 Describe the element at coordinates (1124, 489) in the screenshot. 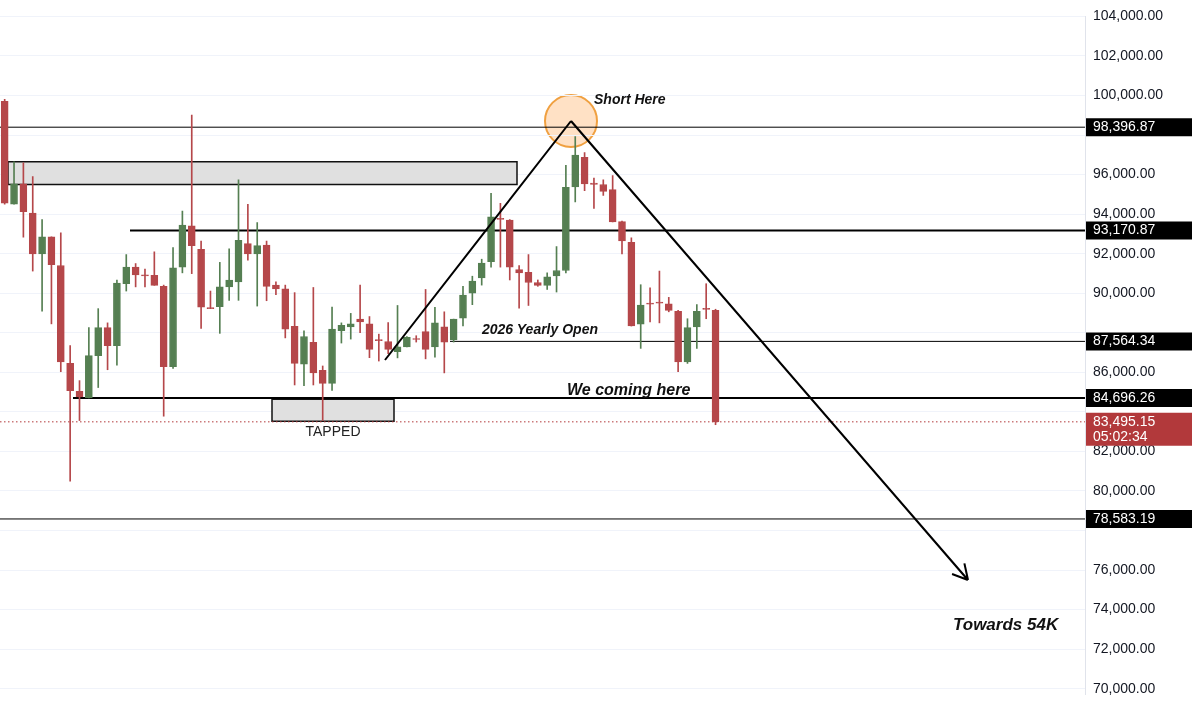

I see `y-tick-label: 80,000.00` at that location.